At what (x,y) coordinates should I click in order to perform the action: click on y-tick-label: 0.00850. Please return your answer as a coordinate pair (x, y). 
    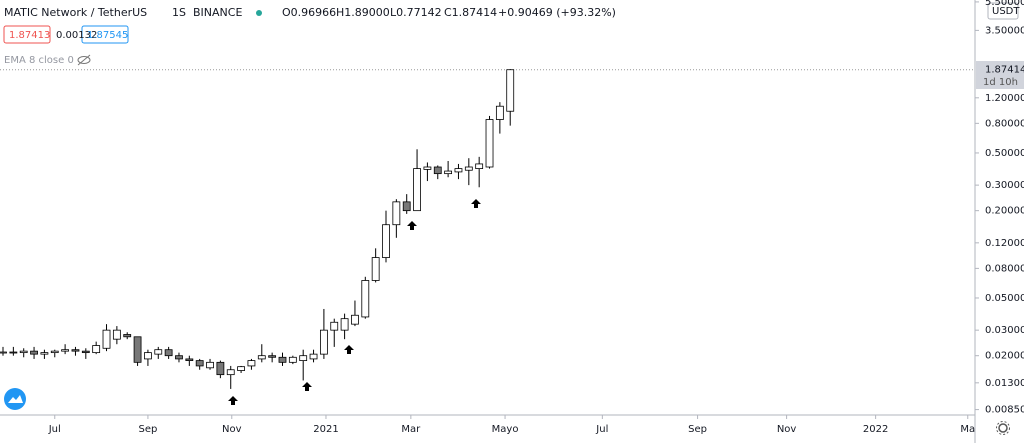
    Looking at the image, I should click on (1004, 410).